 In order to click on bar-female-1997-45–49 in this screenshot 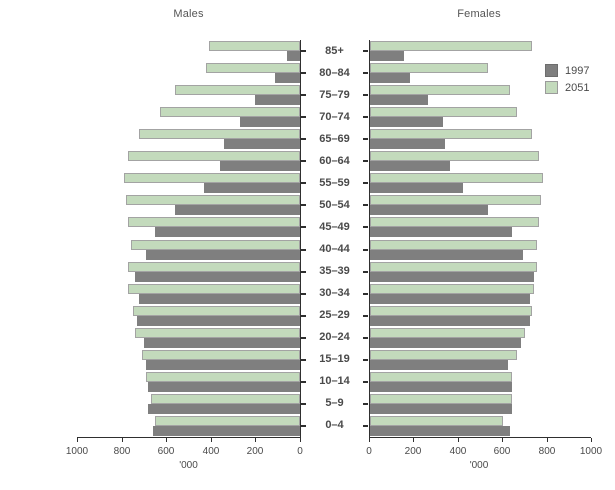, I will do `click(441, 232)`.